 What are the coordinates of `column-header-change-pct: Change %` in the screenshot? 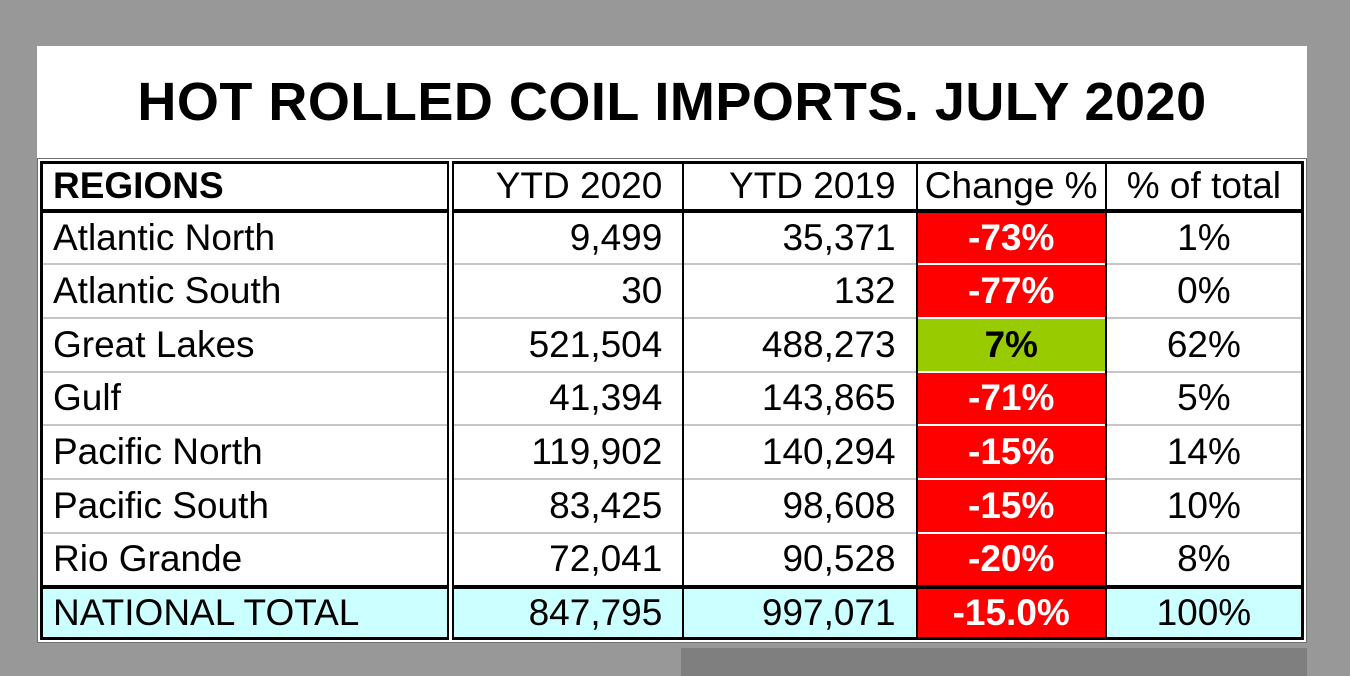 It's located at (1010, 187).